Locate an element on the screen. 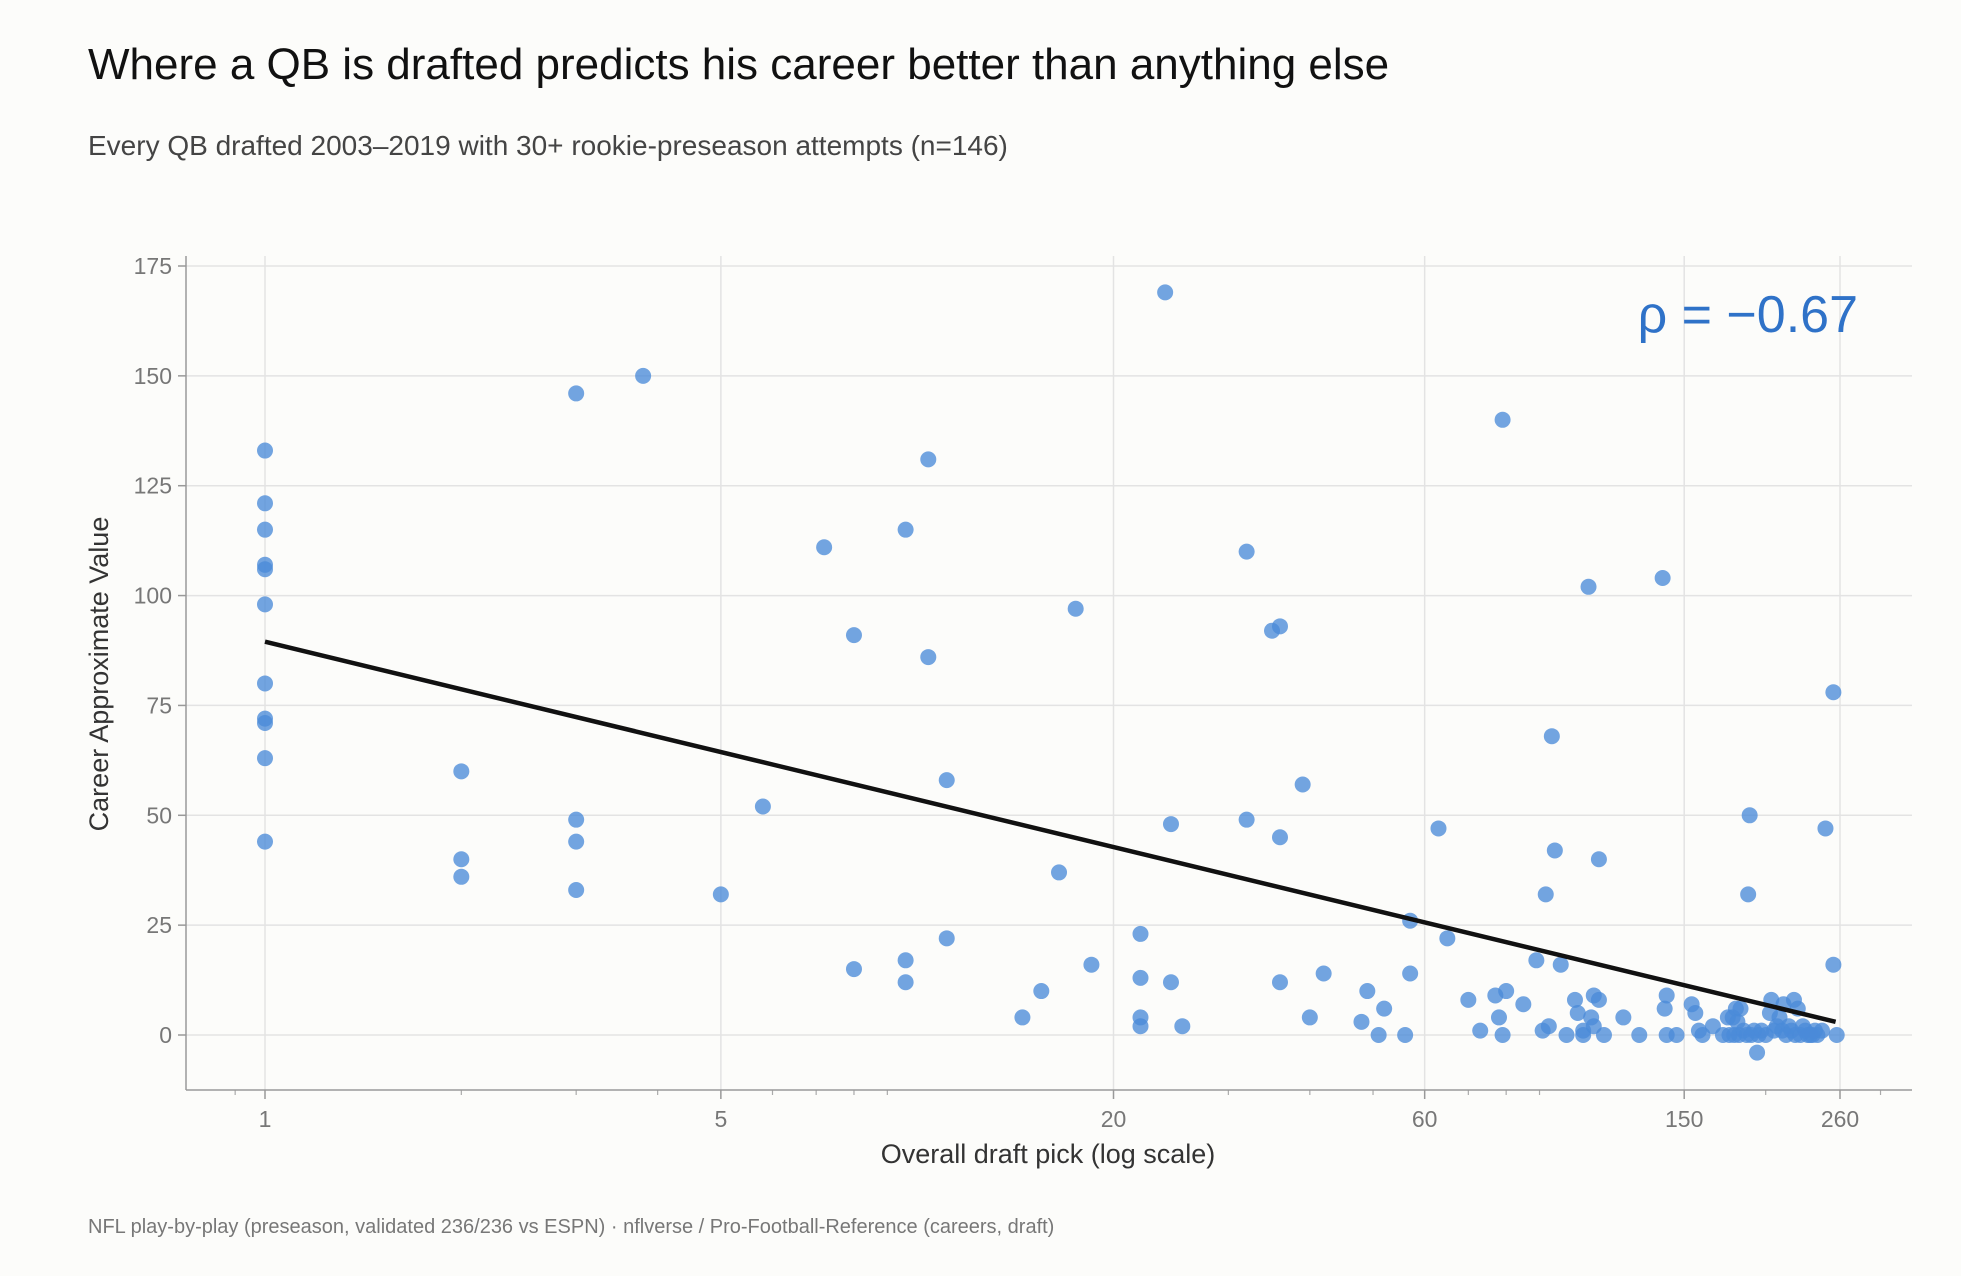 The image size is (1961, 1276). y-tick-label: 50 is located at coordinates (159, 815).